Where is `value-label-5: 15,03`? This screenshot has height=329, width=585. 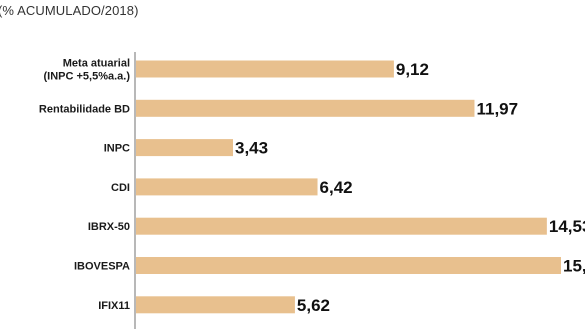
value-label-5: 15,03 is located at coordinates (574, 266).